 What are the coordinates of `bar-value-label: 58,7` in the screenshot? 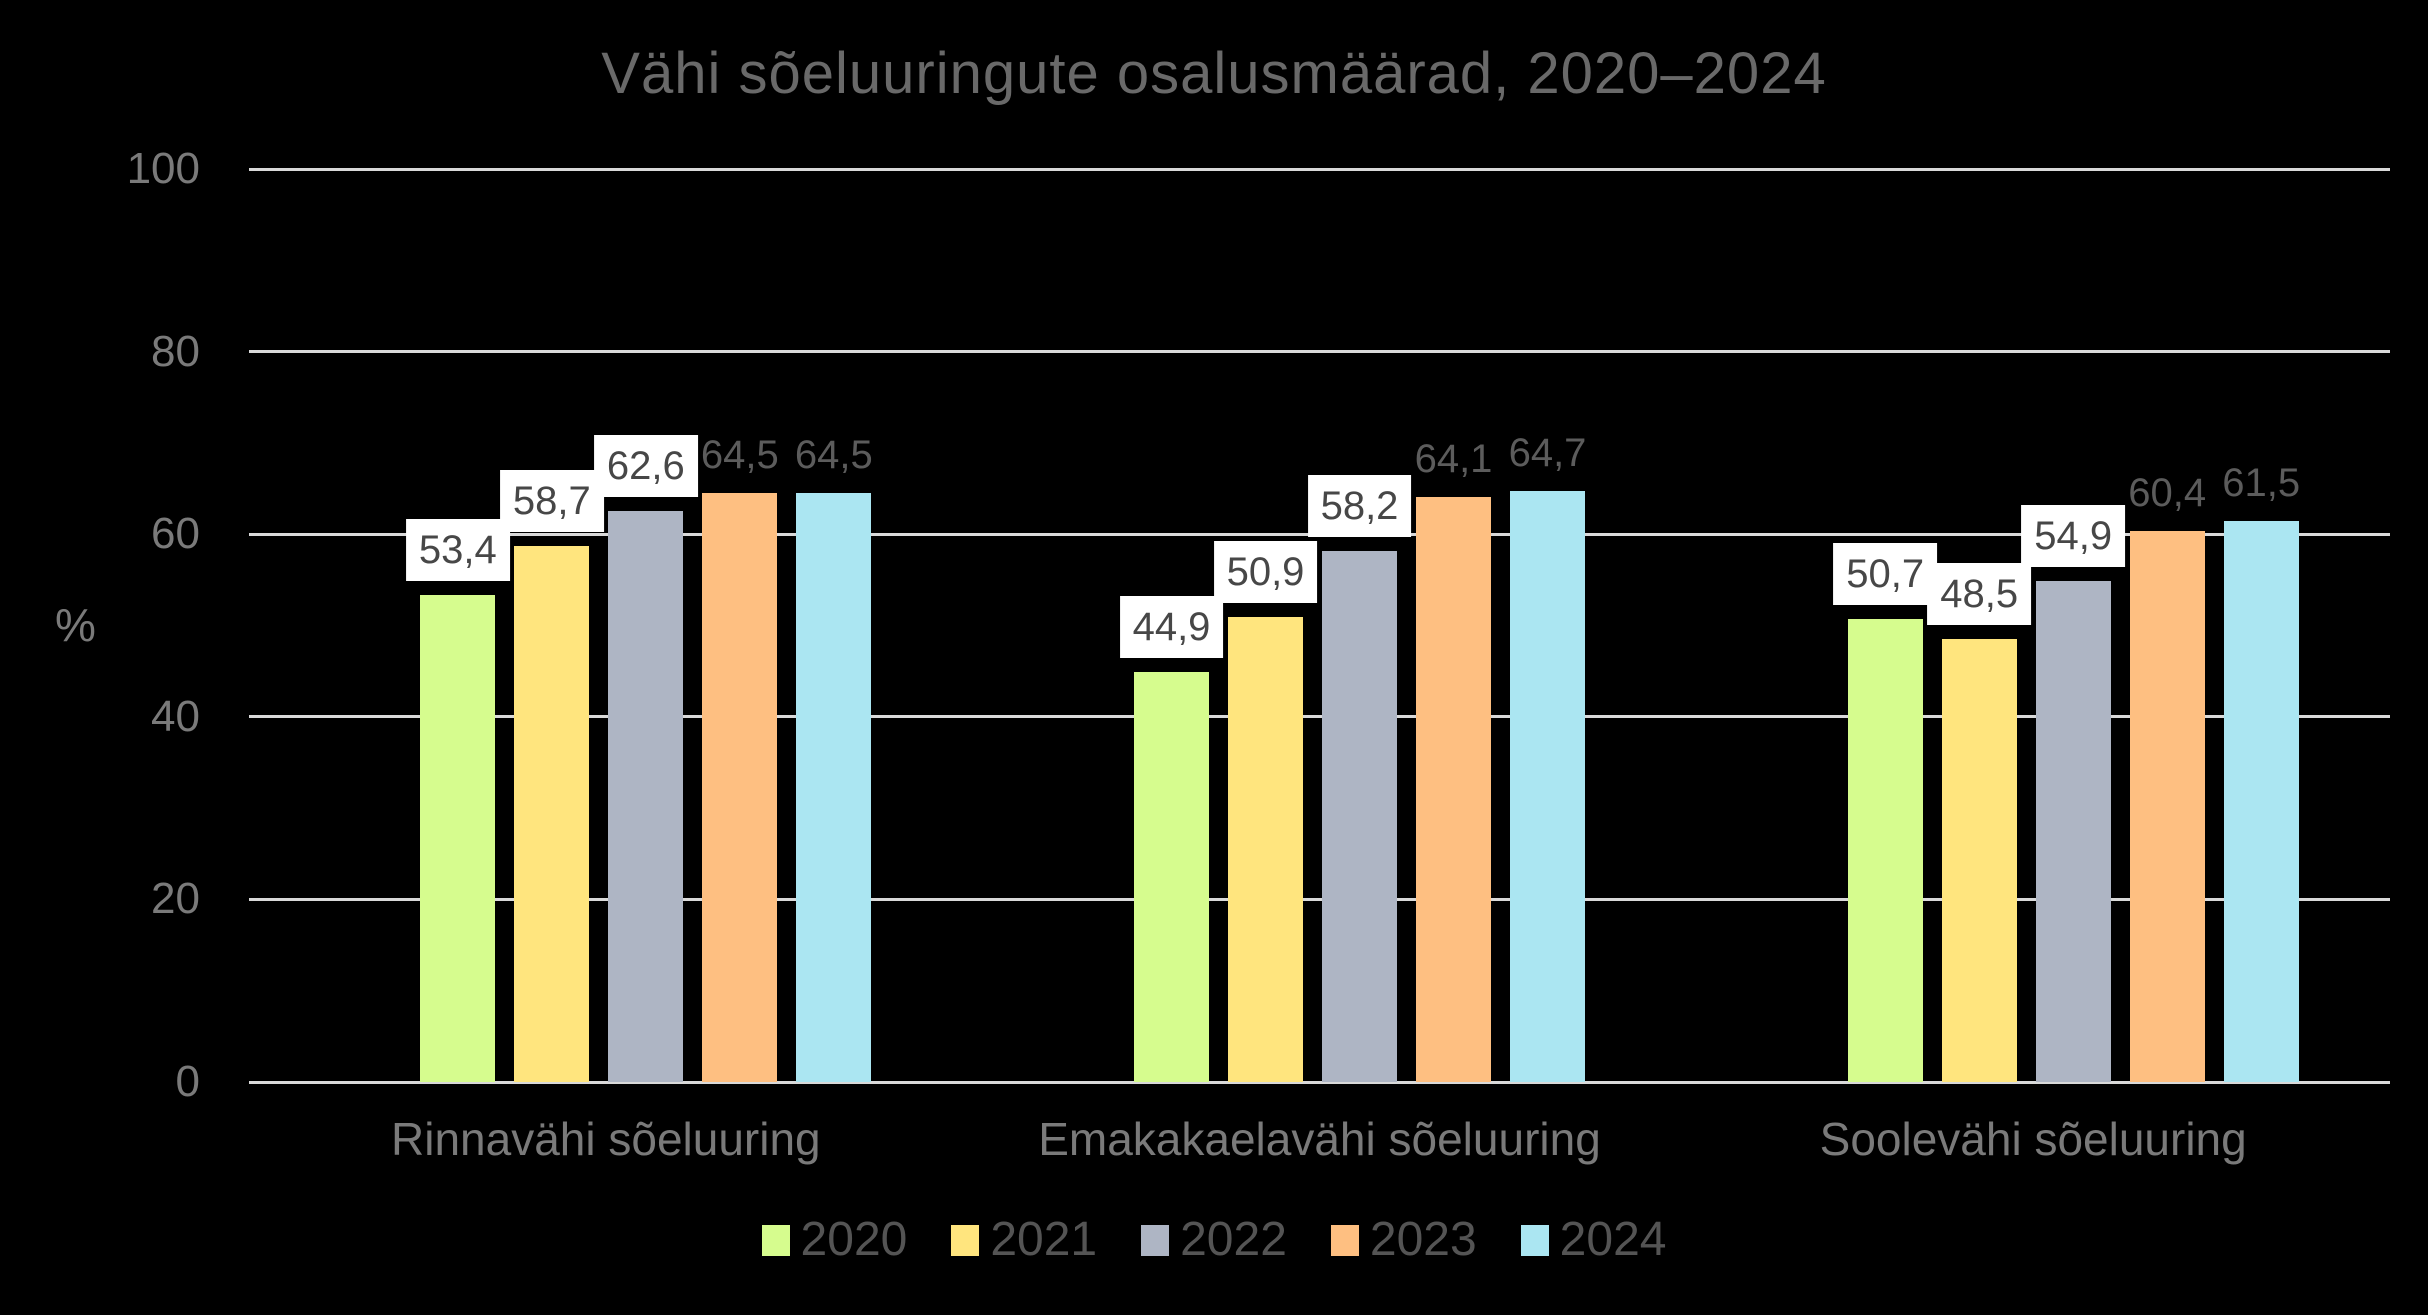 It's located at (551, 501).